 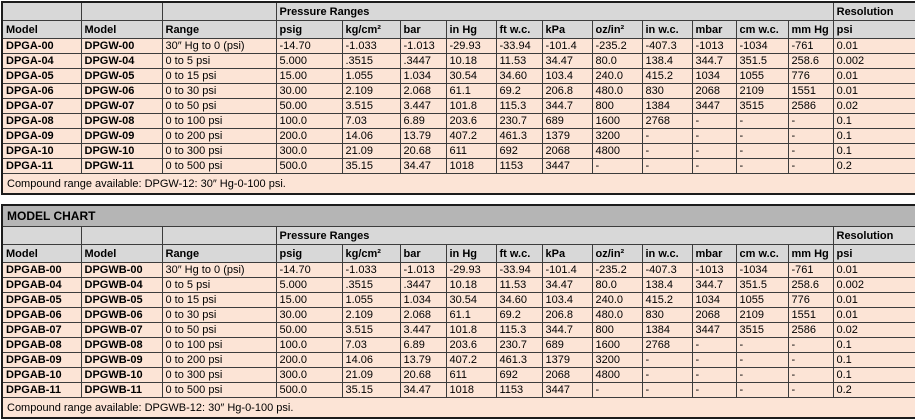 I want to click on model-b-cell: DPGW-10, so click(x=121, y=151).